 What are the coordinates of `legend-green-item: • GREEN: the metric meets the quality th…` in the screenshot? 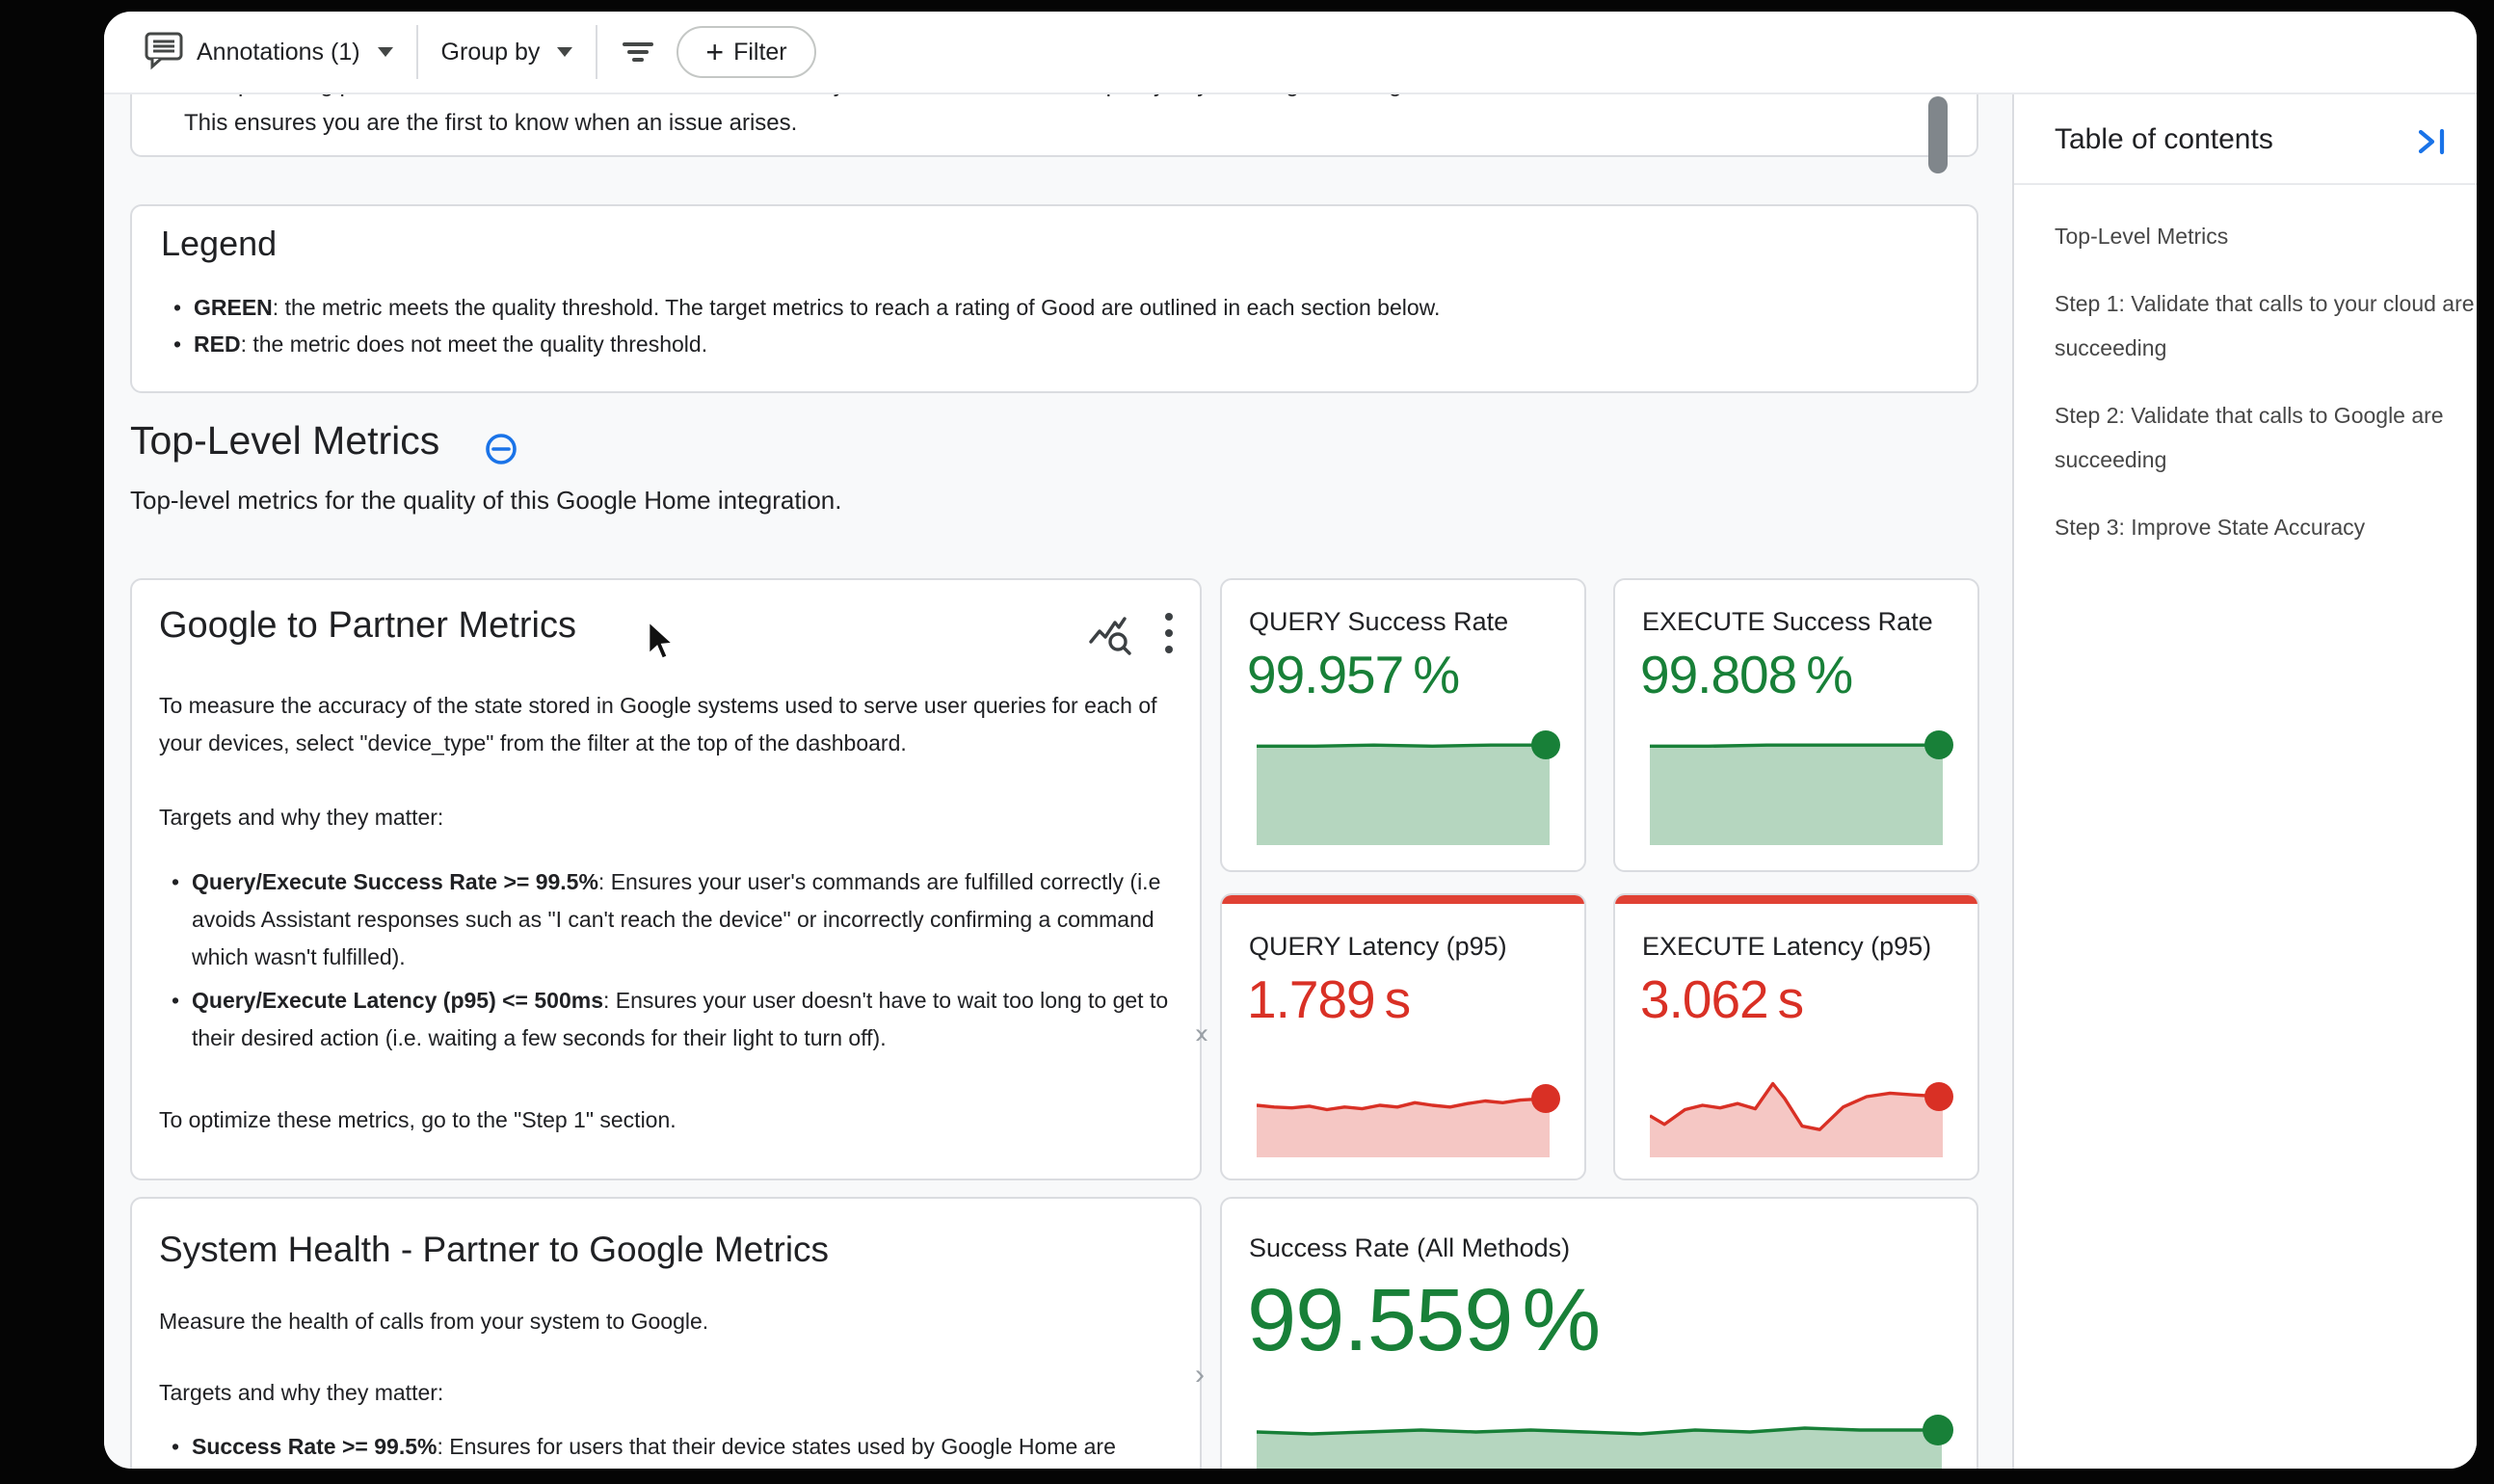 It's located at (1054, 307).